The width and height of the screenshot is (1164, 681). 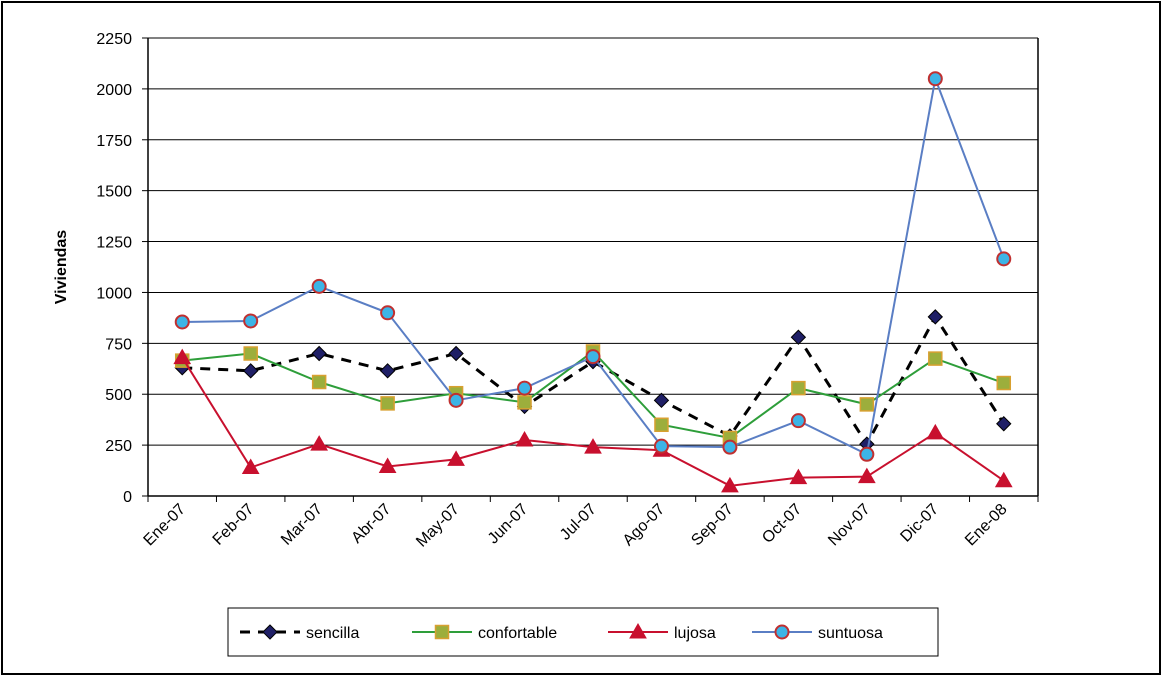 What do you see at coordinates (114, 243) in the screenshot?
I see `y-tick-label: 1250` at bounding box center [114, 243].